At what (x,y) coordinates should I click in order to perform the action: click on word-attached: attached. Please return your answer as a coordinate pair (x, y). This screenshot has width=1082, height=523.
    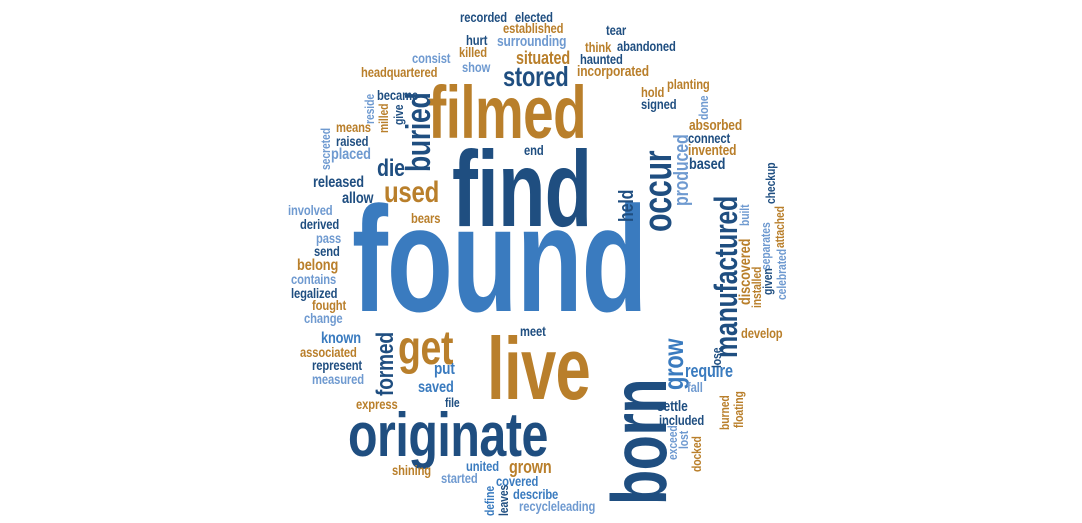
    Looking at the image, I should click on (779, 227).